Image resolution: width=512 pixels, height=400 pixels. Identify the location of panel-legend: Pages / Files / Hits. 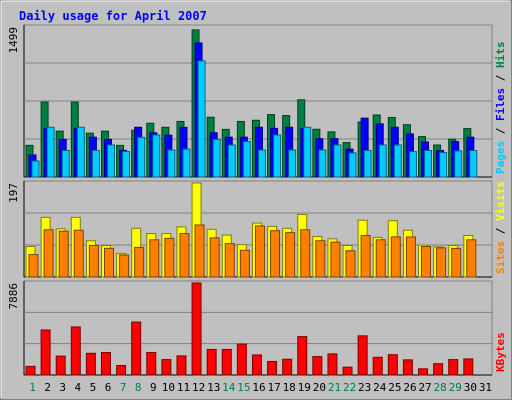
(500, 108).